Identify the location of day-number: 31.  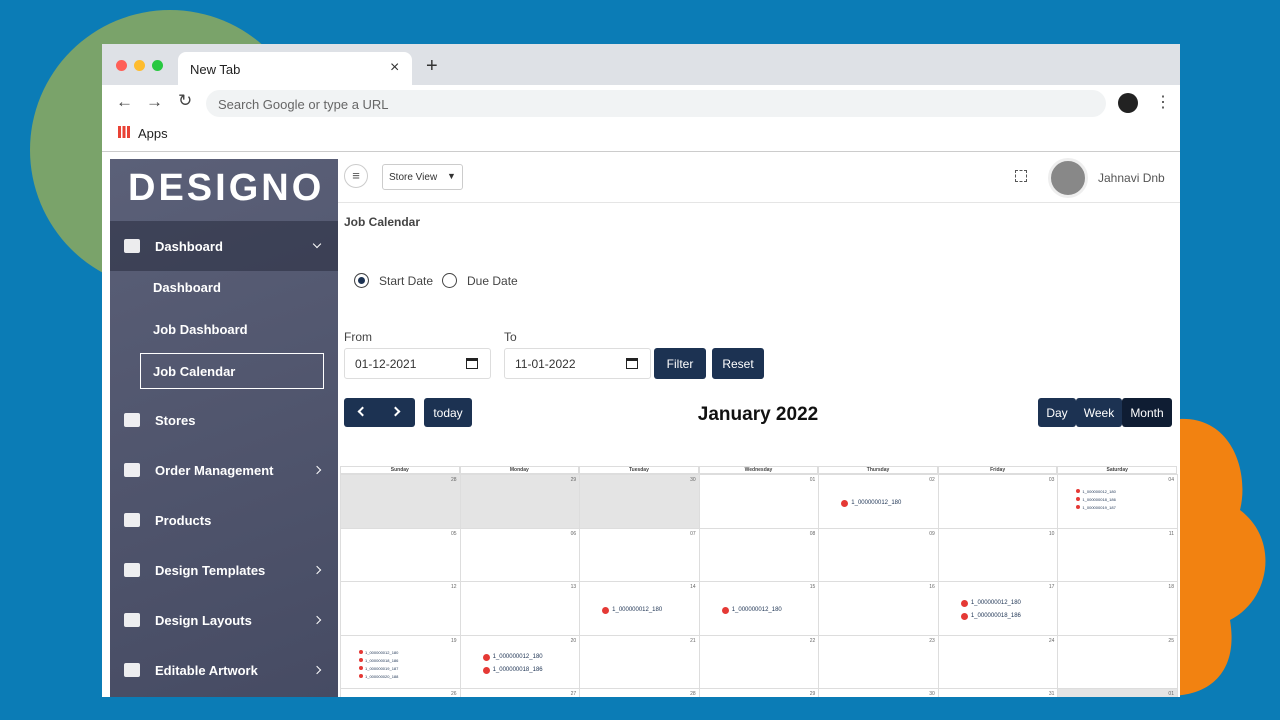
(1051, 694).